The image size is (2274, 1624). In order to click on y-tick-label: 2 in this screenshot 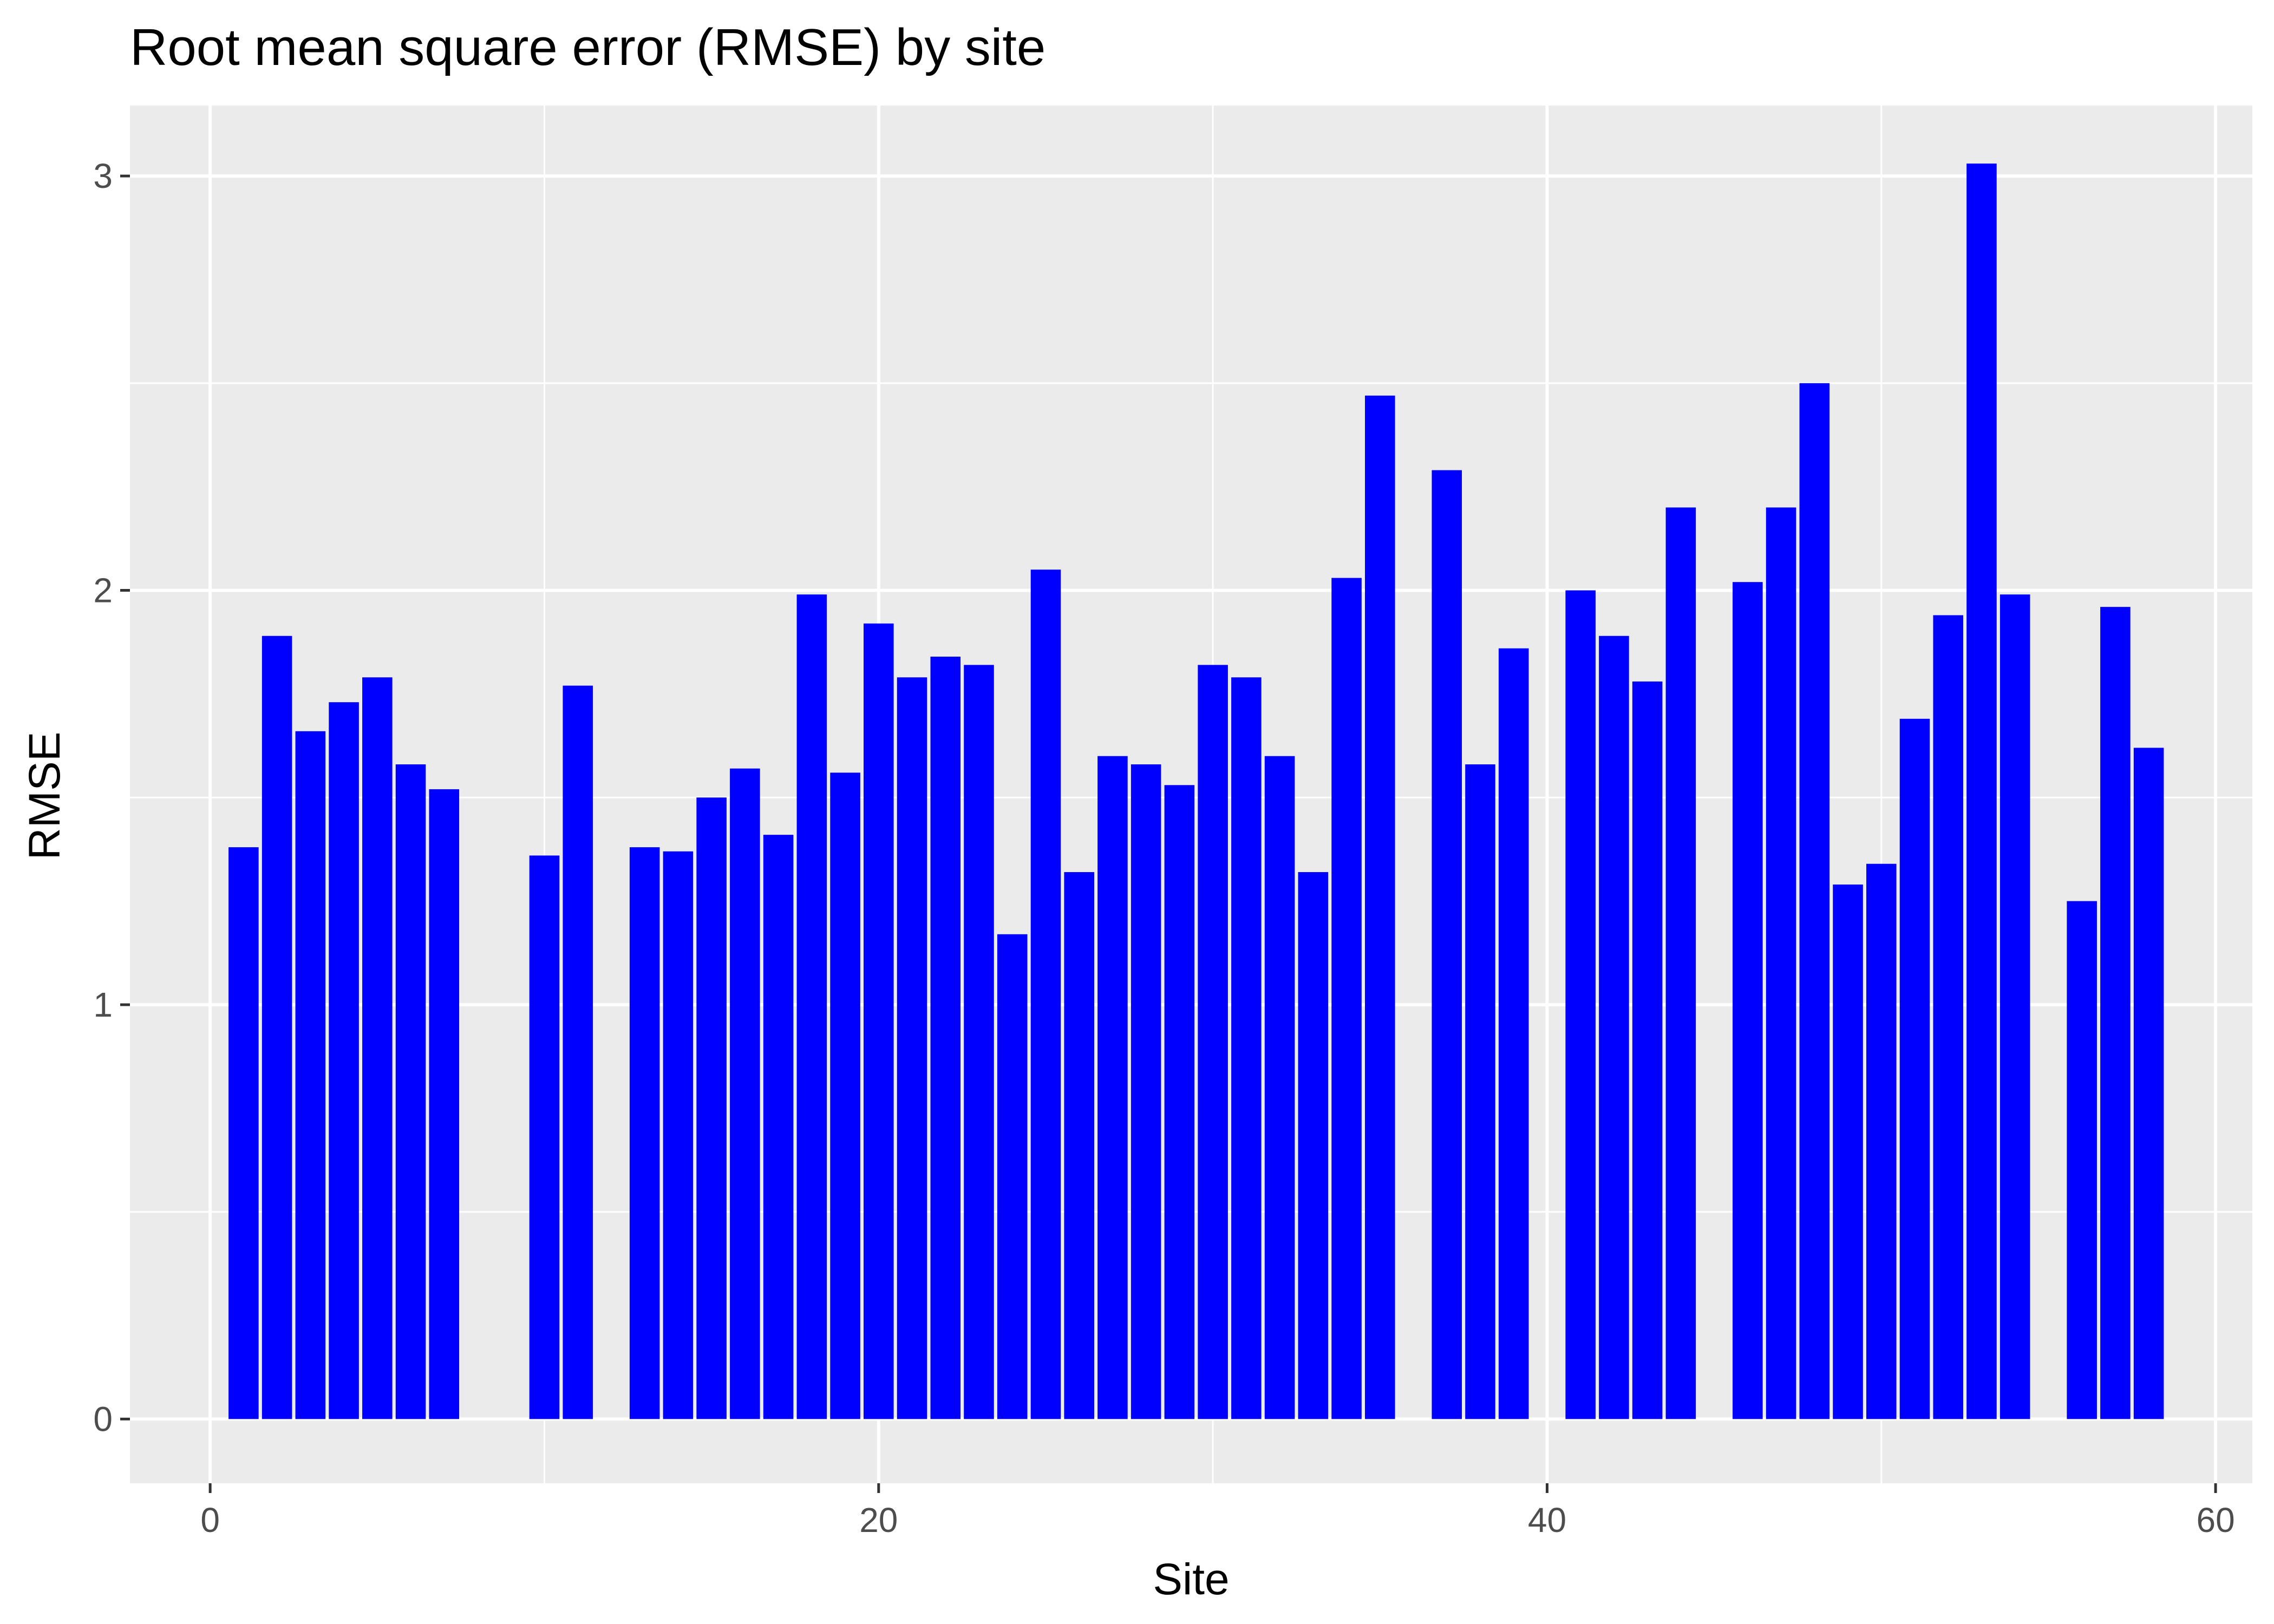, I will do `click(103, 591)`.